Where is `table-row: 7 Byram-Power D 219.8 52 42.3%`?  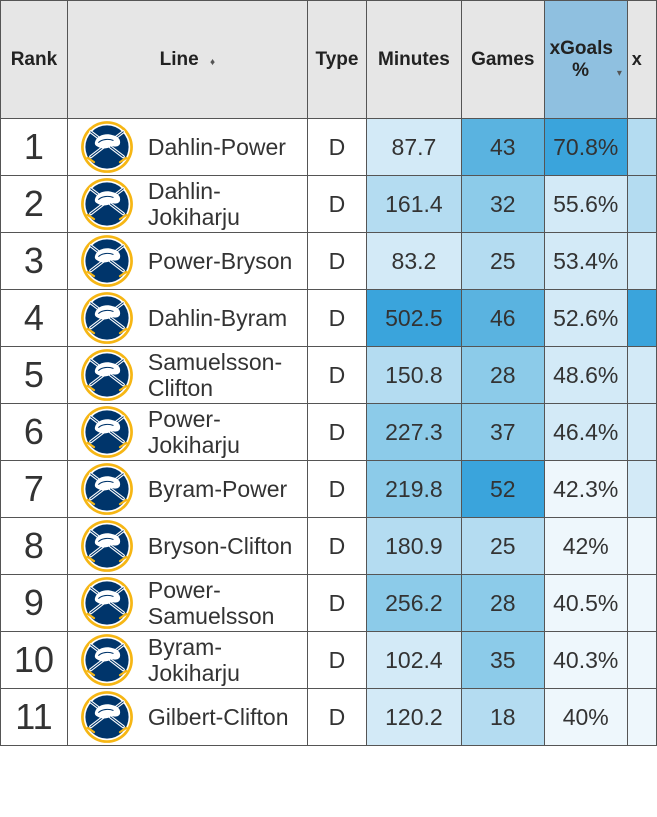
table-row: 7 Byram-Power D 219.8 52 42.3% is located at coordinates (328, 489).